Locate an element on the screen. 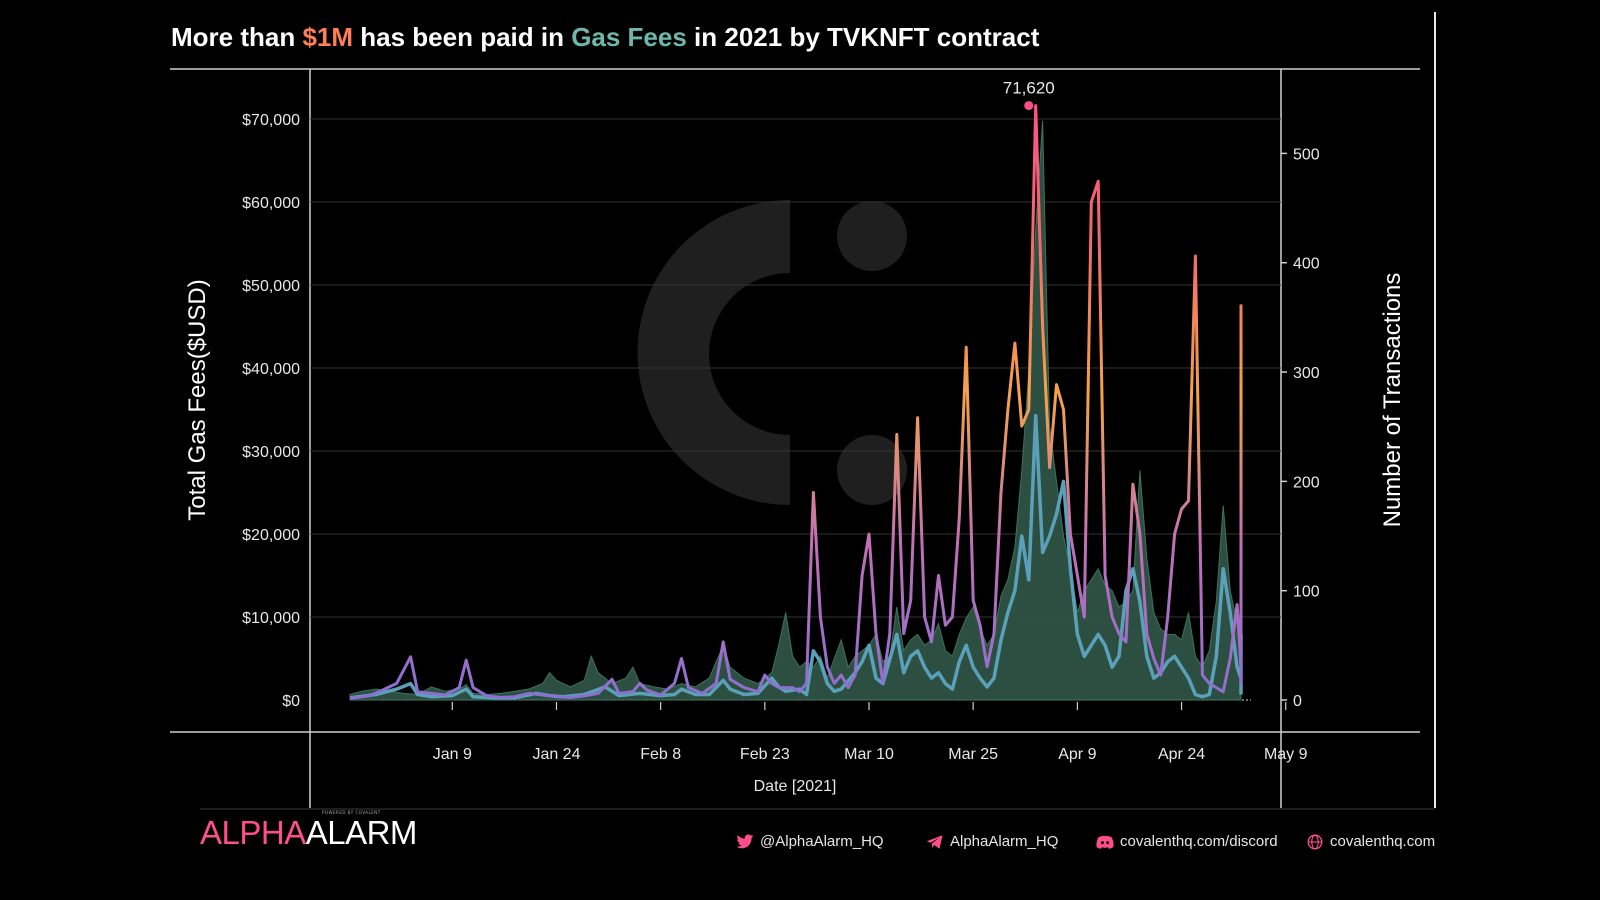 This screenshot has height=900, width=1600. y-tick-label: $70,000 is located at coordinates (271, 120).